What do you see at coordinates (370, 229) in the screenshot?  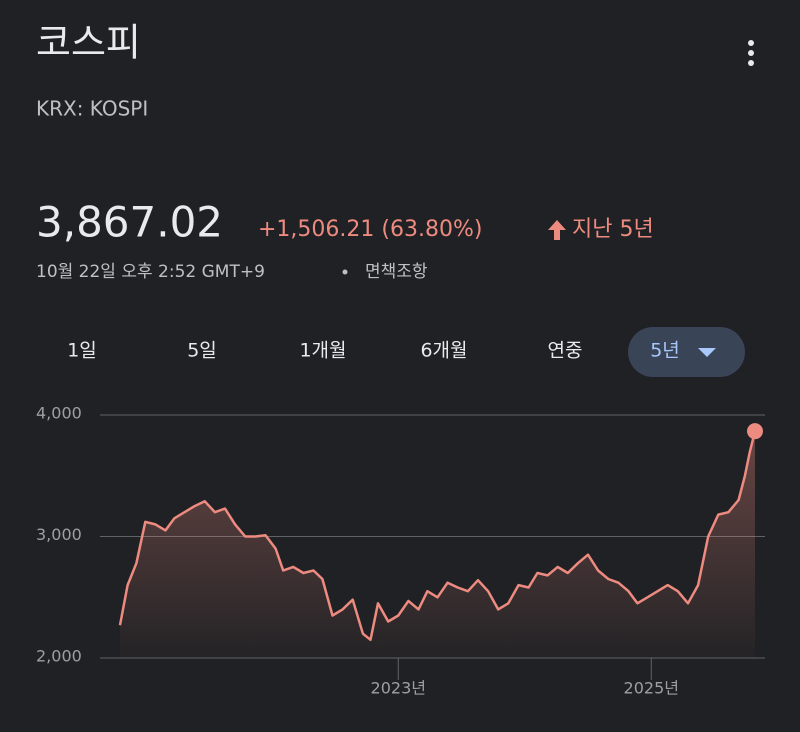 I see `change: +1,506.21 (63.80%)` at bounding box center [370, 229].